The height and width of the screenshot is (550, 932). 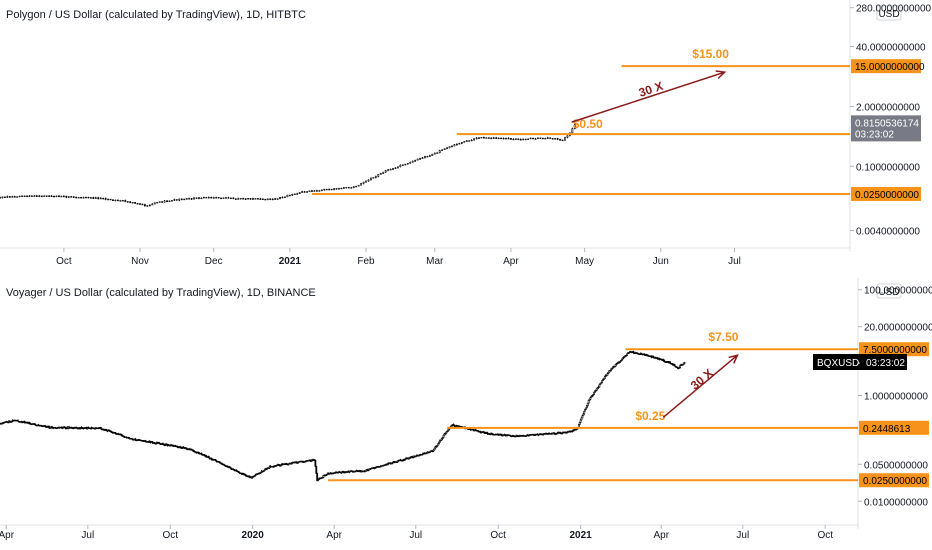 What do you see at coordinates (710, 54) in the screenshot?
I see `target-annotation: $15.00` at bounding box center [710, 54].